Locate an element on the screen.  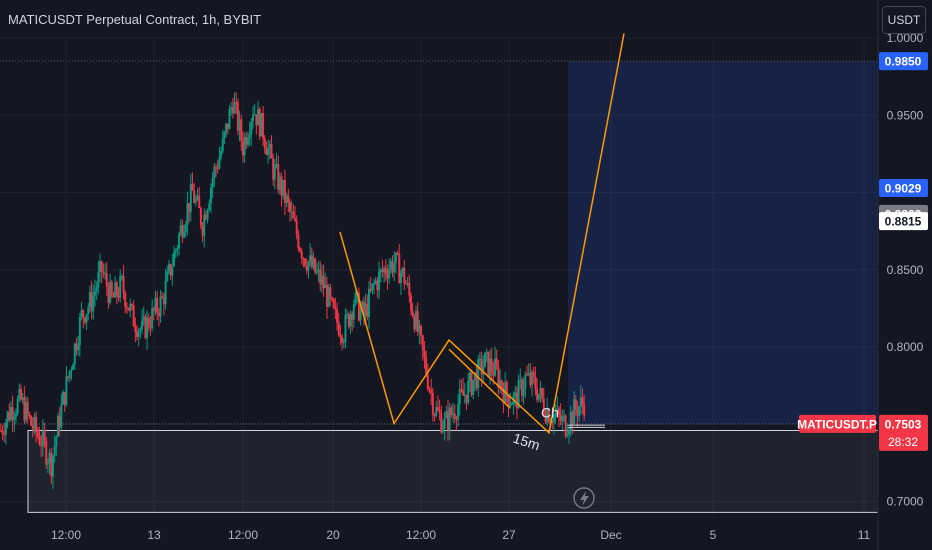
last-price-label: 0.7503 is located at coordinates (903, 424).